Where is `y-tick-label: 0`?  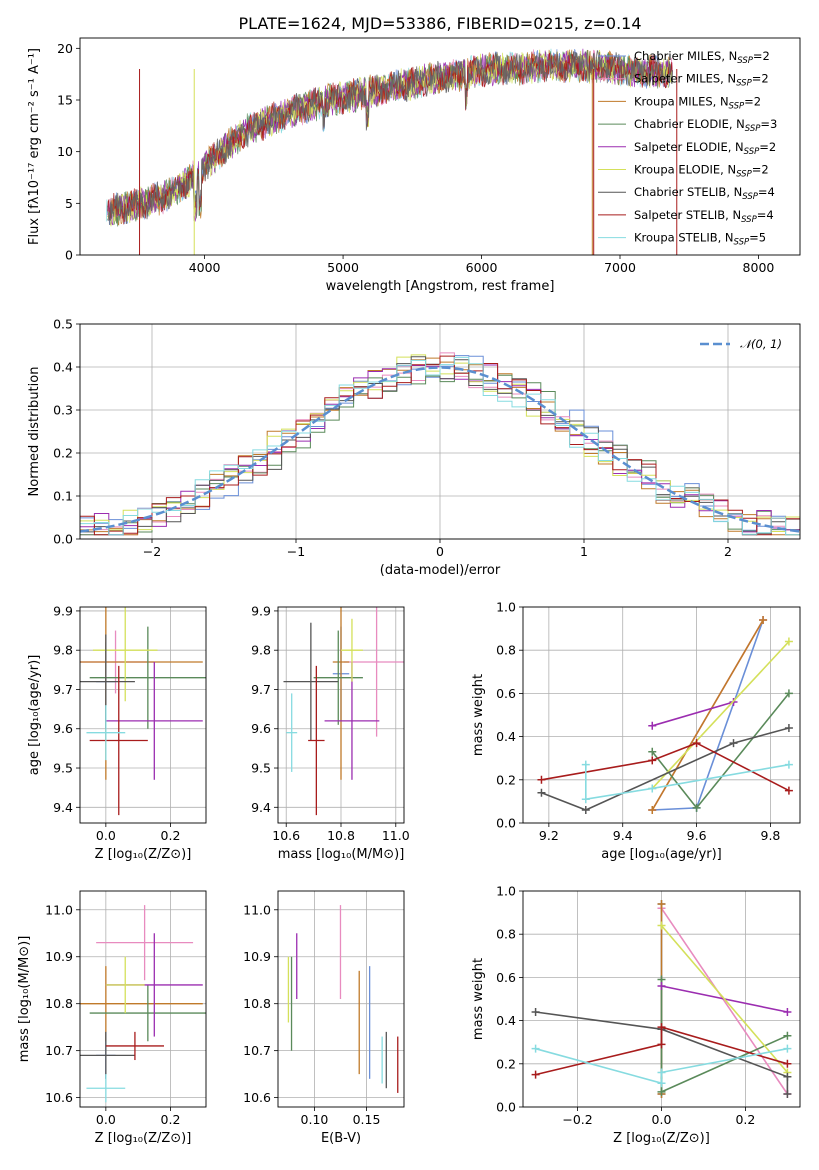
y-tick-label: 0 is located at coordinates (69, 255).